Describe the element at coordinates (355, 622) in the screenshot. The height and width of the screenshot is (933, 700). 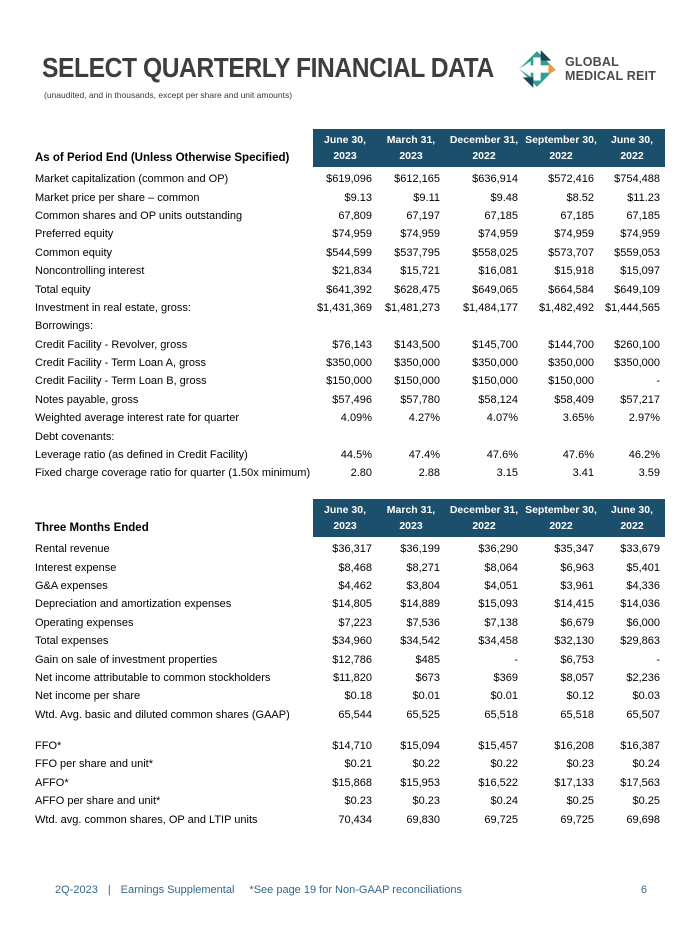
I see `cell-value: $7,223` at that location.